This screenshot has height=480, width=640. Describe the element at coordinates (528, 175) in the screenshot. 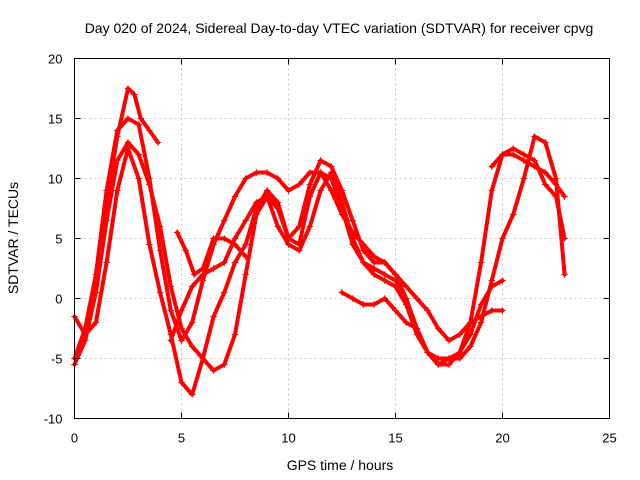

I see `data-series` at that location.